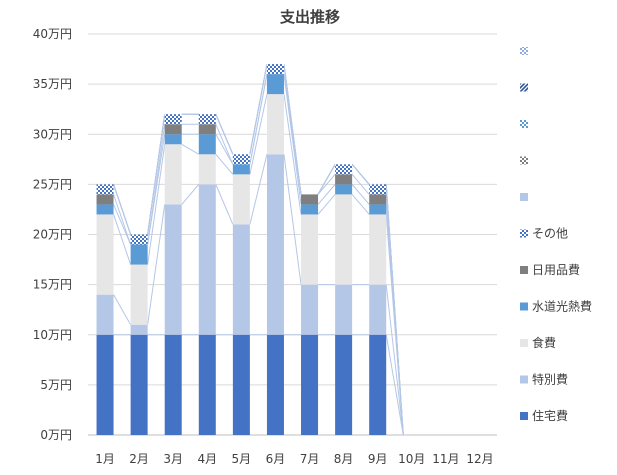 This screenshot has height=475, width=617. Describe the element at coordinates (550, 379) in the screenshot. I see `legend-label: 特別費` at that location.